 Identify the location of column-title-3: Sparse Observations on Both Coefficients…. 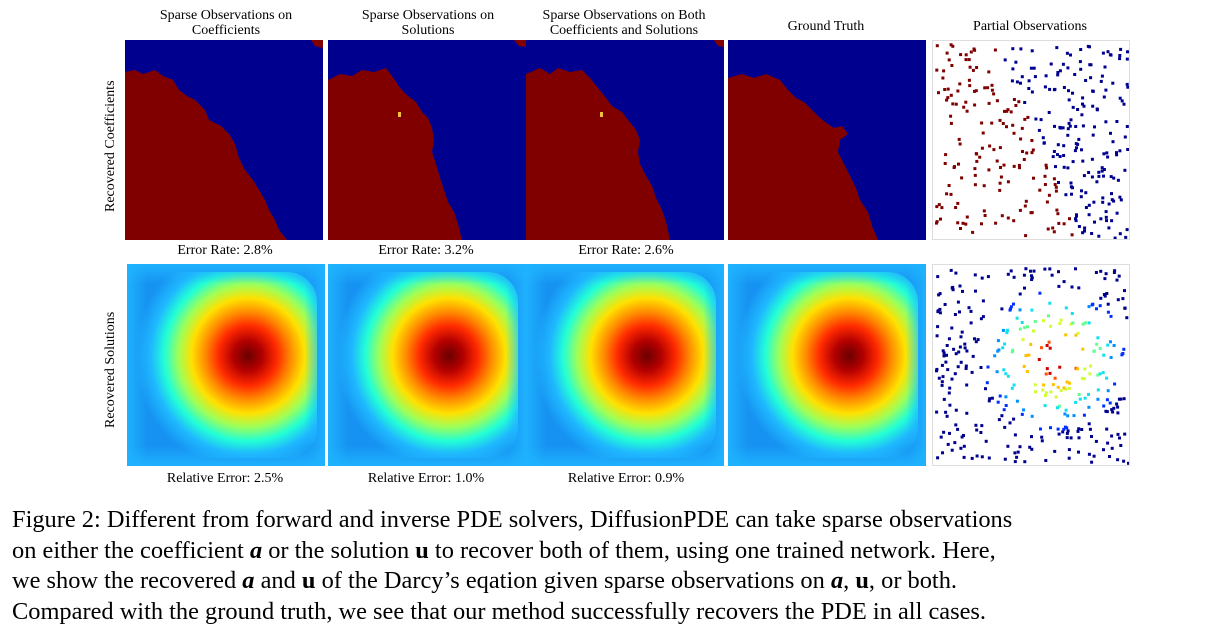
(624, 23).